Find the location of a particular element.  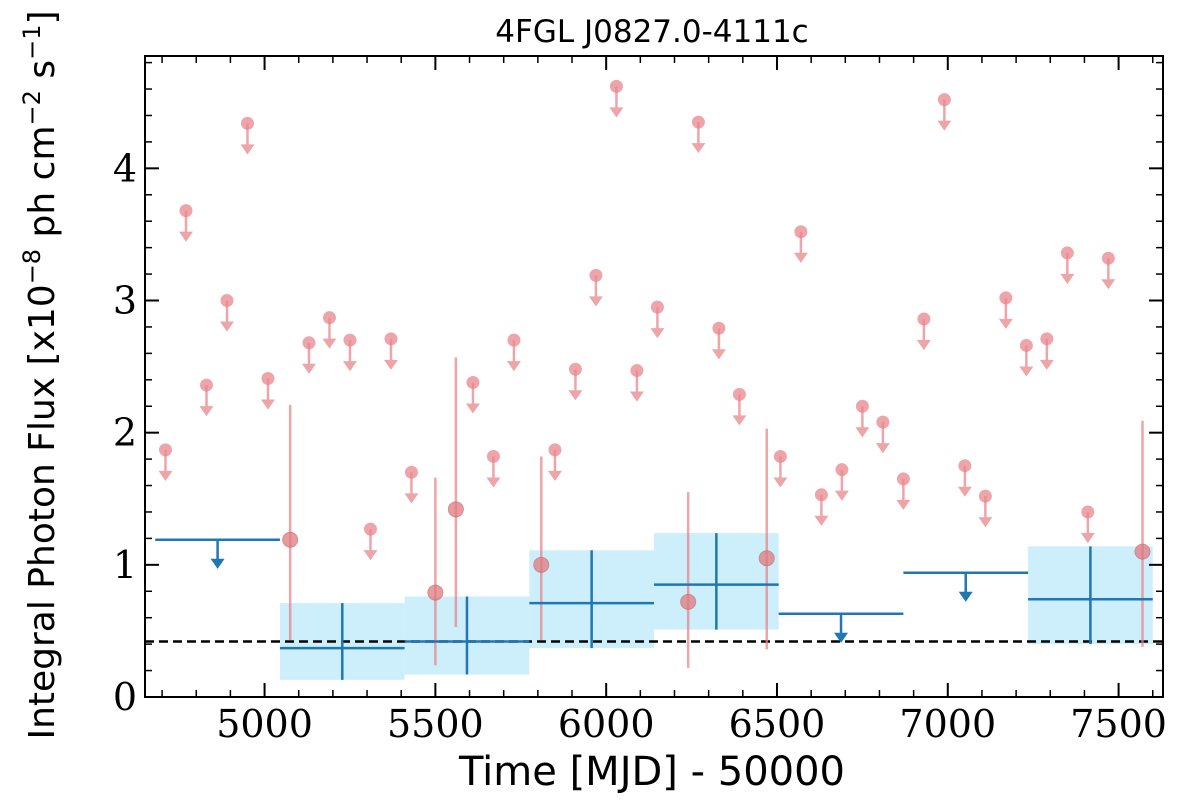

y-tick-label: 1 is located at coordinates (125, 565).